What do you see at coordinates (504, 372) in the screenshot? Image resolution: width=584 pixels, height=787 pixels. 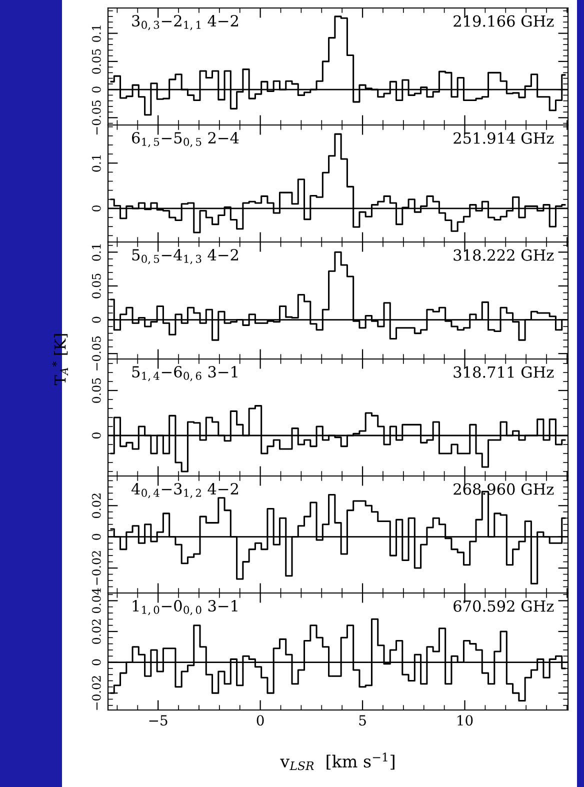 I see `annotation: 318.711 GHz` at bounding box center [504, 372].